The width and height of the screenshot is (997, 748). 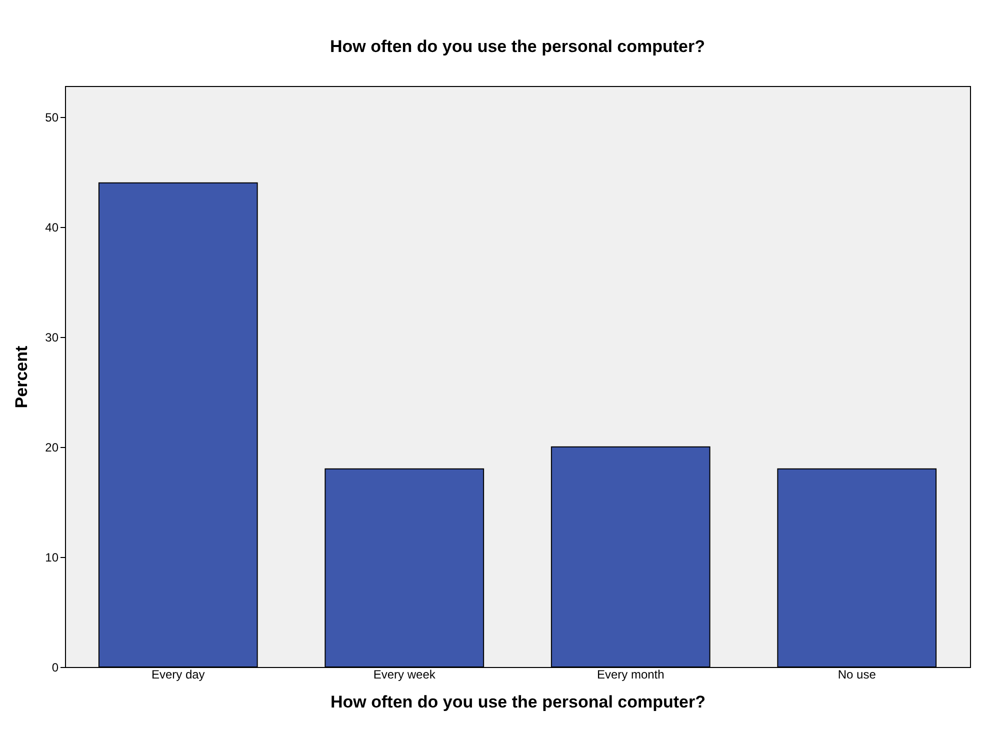 What do you see at coordinates (857, 675) in the screenshot?
I see `x-tick-label: No use` at bounding box center [857, 675].